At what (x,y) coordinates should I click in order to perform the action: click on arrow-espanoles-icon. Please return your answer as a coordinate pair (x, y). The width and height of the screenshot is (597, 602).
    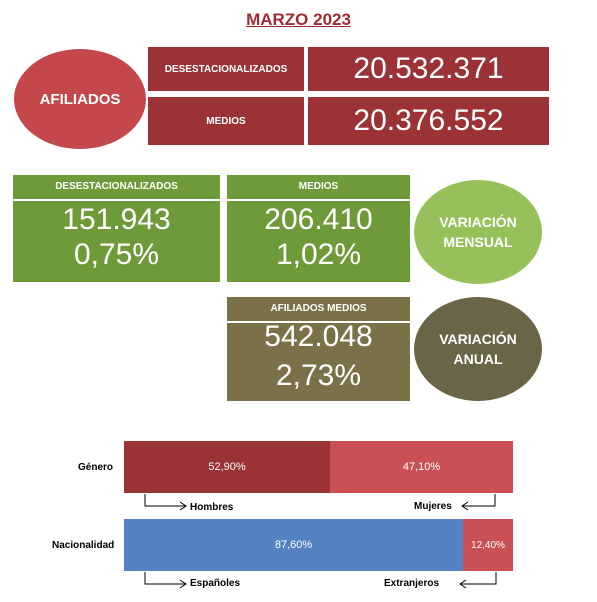
    Looking at the image, I should click on (165, 580).